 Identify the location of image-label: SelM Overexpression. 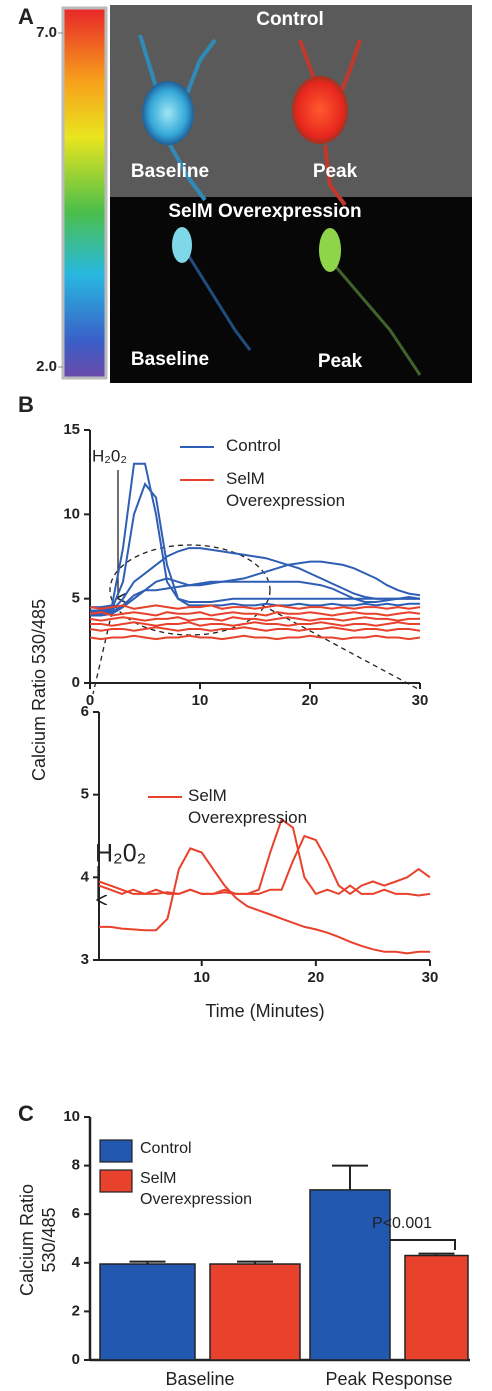
(264, 211).